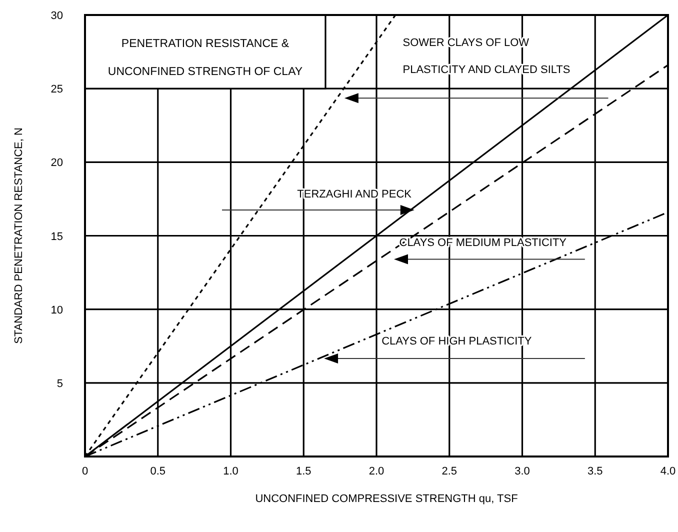 This screenshot has width=678, height=532. Describe the element at coordinates (56, 16) in the screenshot. I see `y-tick-label: 30` at that location.